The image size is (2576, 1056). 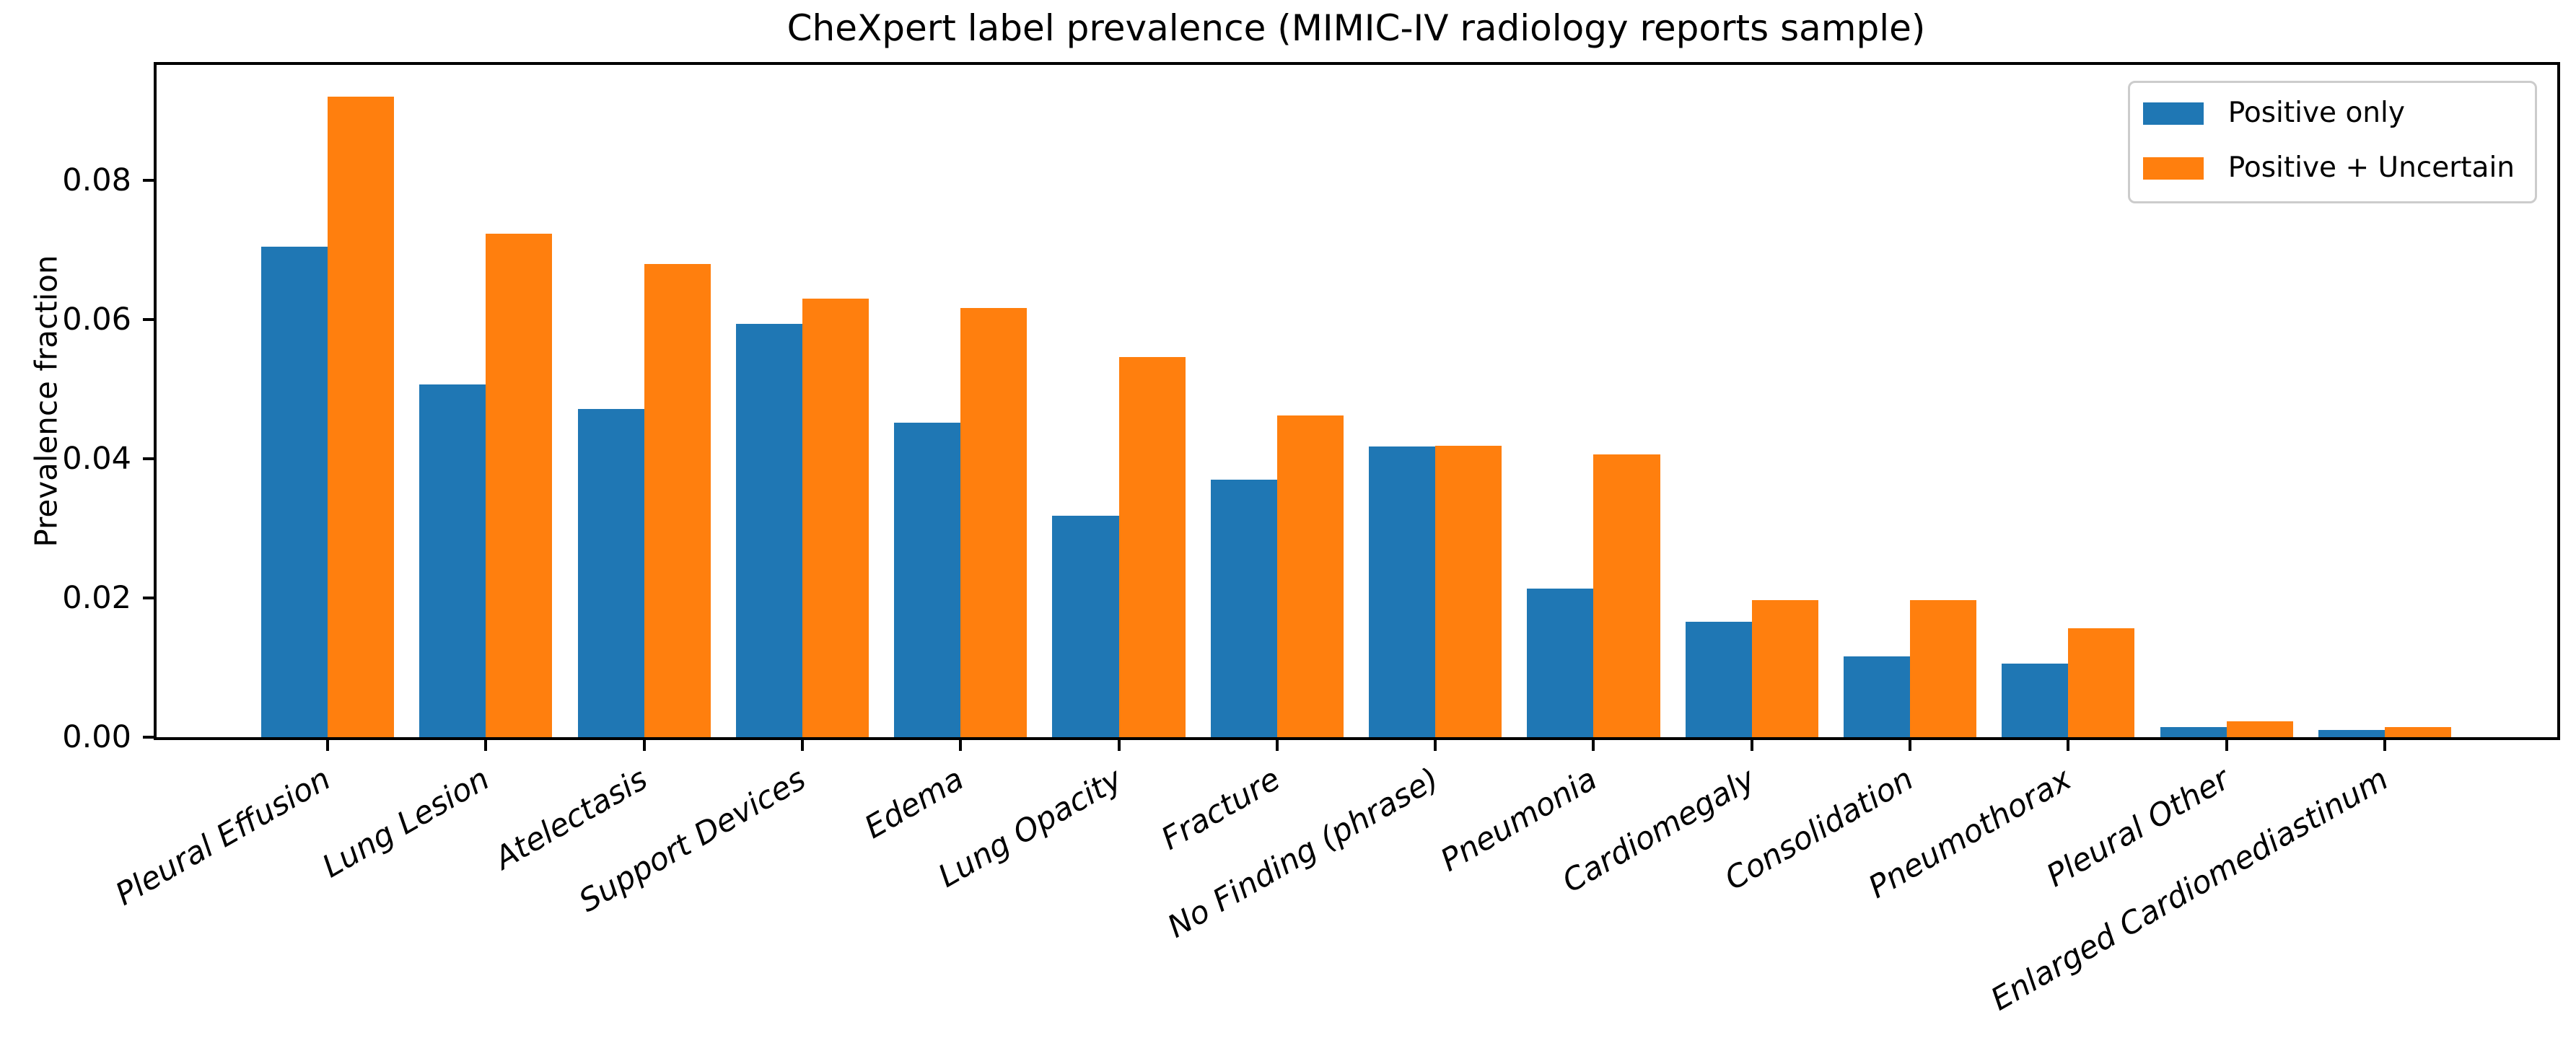 What do you see at coordinates (915, 804) in the screenshot?
I see `x-tick-label: Edema` at bounding box center [915, 804].